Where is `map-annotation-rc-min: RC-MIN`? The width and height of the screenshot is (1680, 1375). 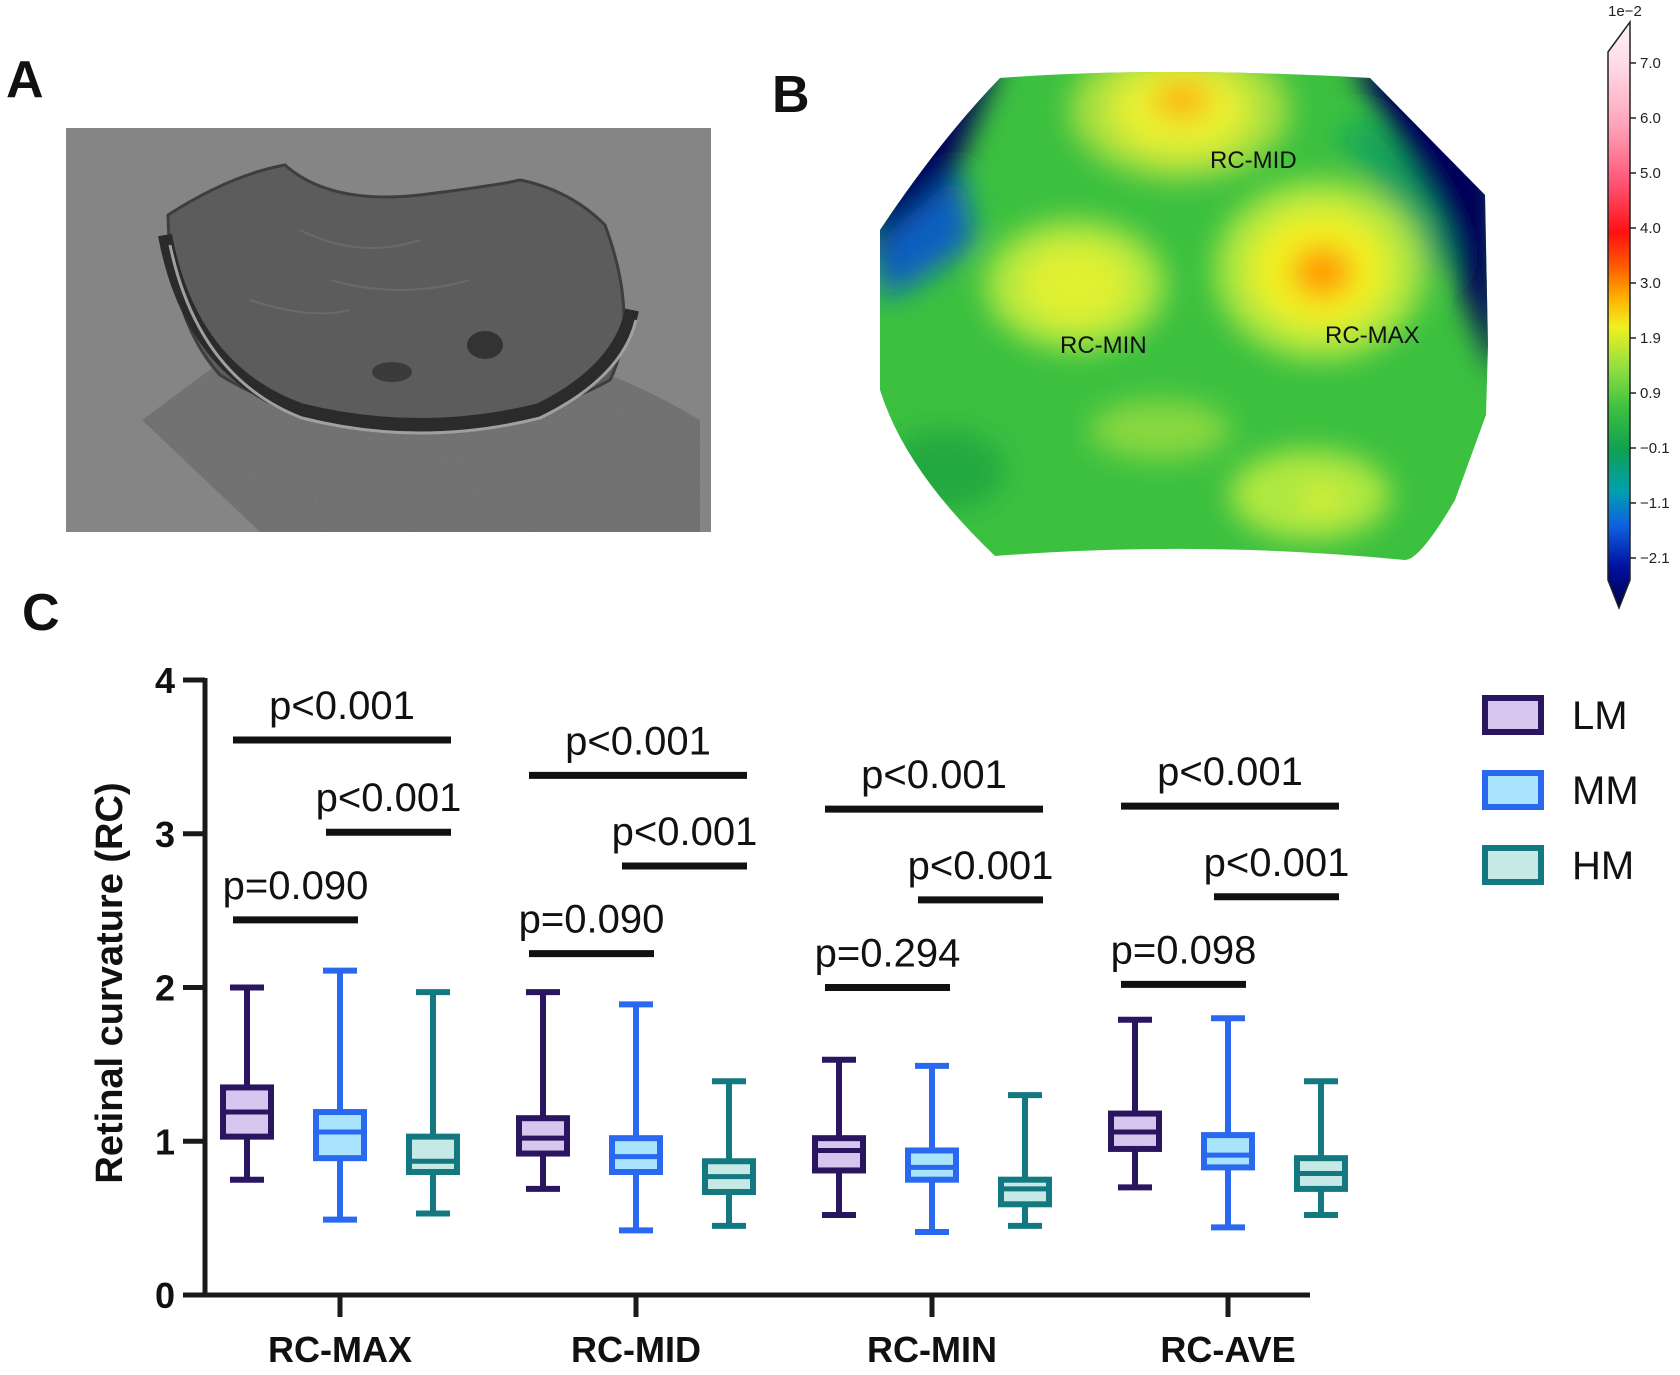 map-annotation-rc-min: RC-MIN is located at coordinates (1103, 345).